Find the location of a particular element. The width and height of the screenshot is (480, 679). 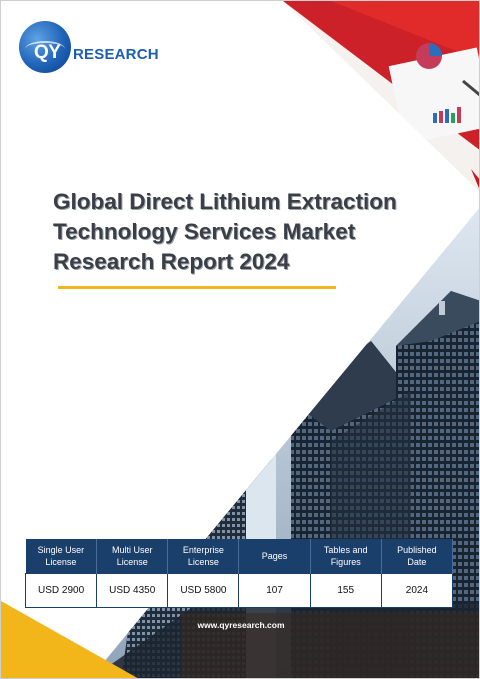

header-single-user-license: Single User License is located at coordinates (61, 556).